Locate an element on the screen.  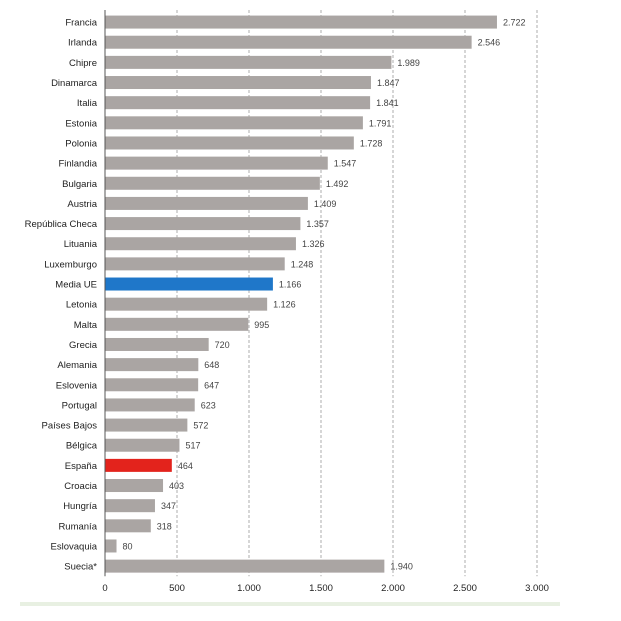
value-label: 647 is located at coordinates (211, 385).